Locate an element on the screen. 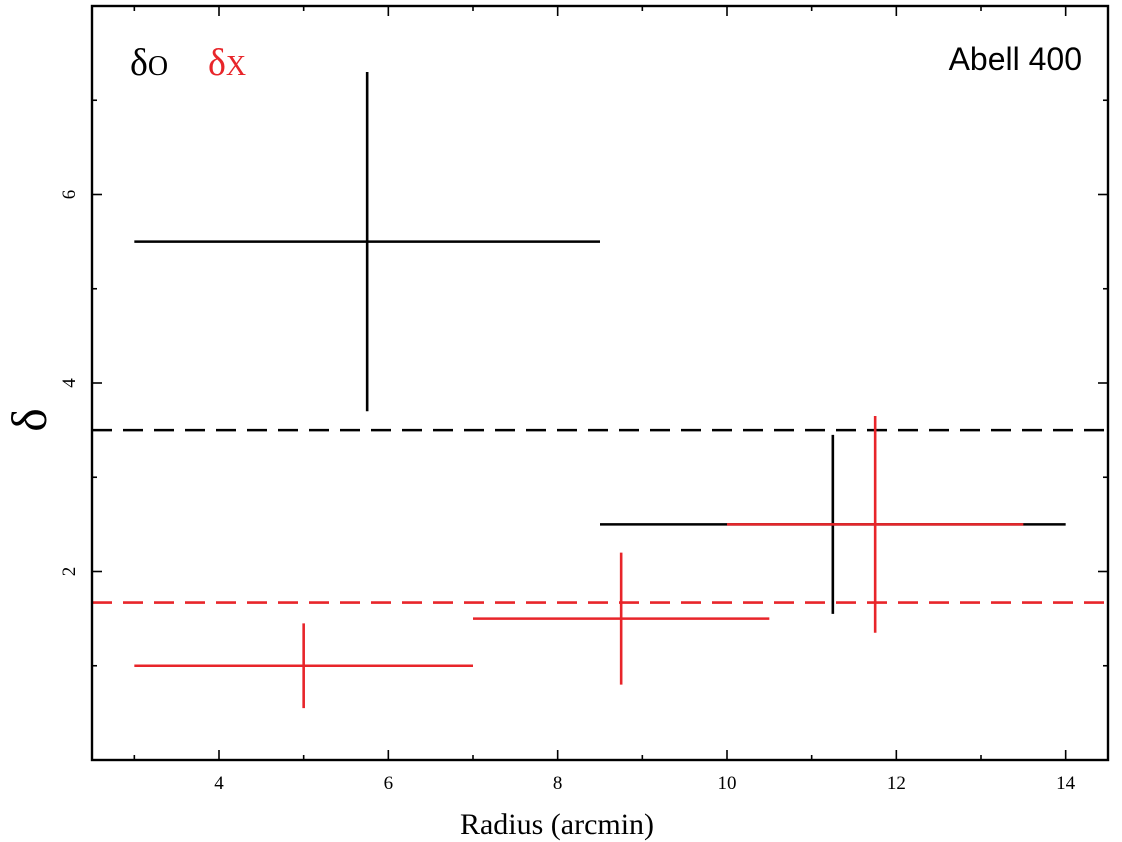 This screenshot has width=1122, height=842. x-axis-title: Radius (arcmin) is located at coordinates (557, 824).